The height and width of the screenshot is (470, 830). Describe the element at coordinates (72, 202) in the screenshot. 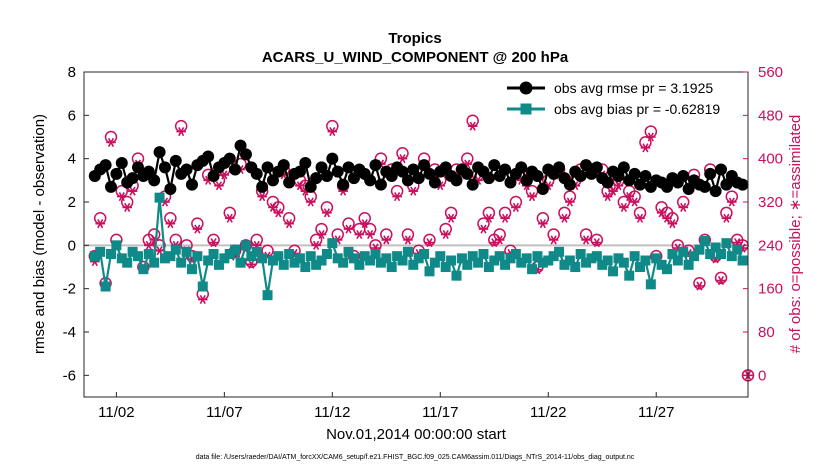

I see `y-tick-label: 2` at that location.